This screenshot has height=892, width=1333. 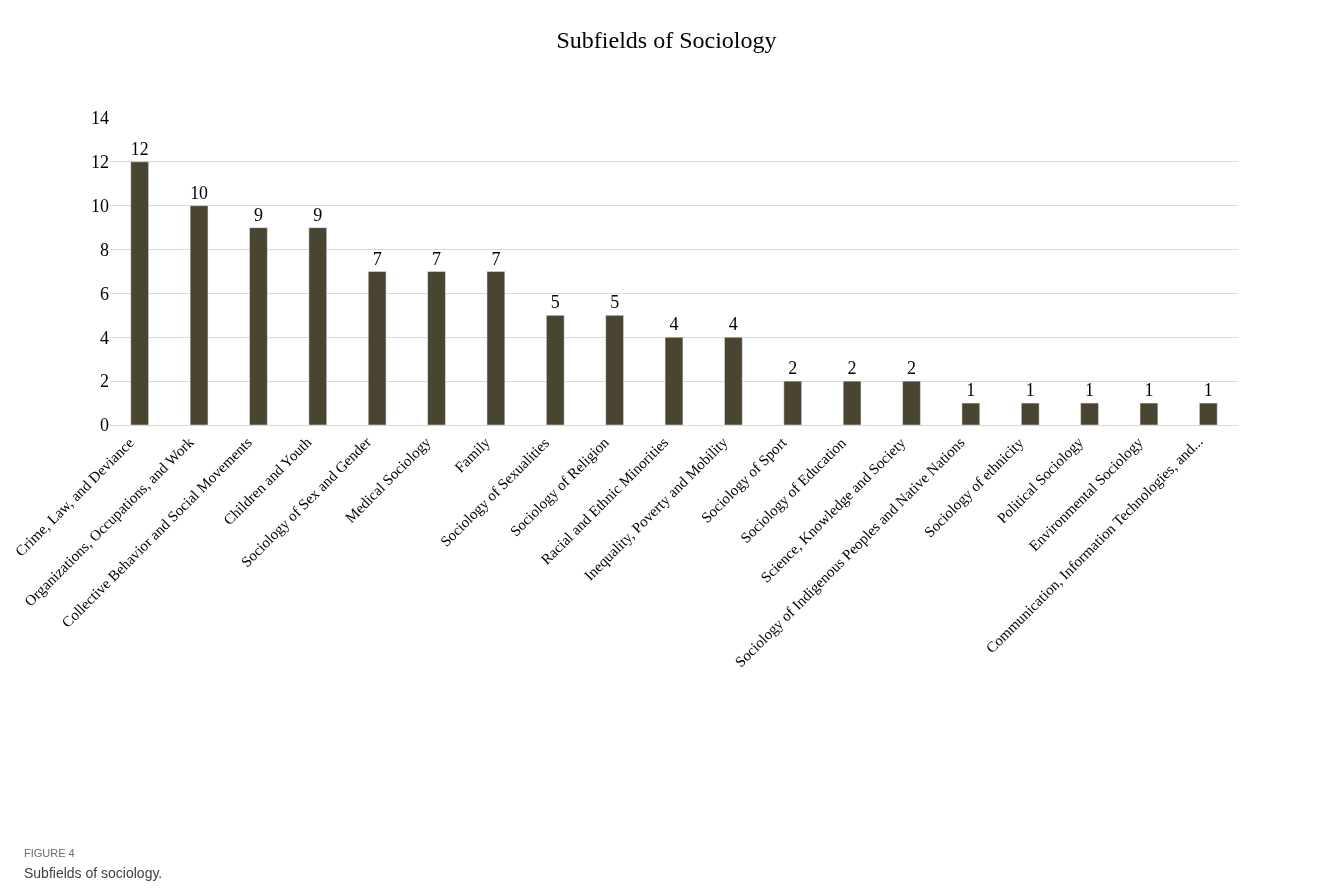 What do you see at coordinates (666, 40) in the screenshot?
I see `chart-title: Subfields of Sociology` at bounding box center [666, 40].